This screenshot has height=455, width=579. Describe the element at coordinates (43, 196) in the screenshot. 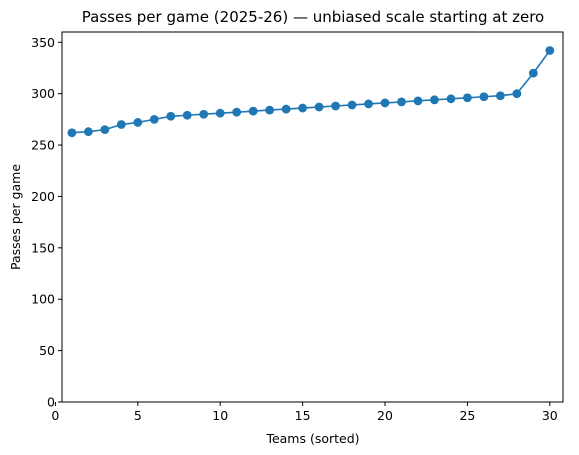

I see `y-tick-label: 200` at that location.